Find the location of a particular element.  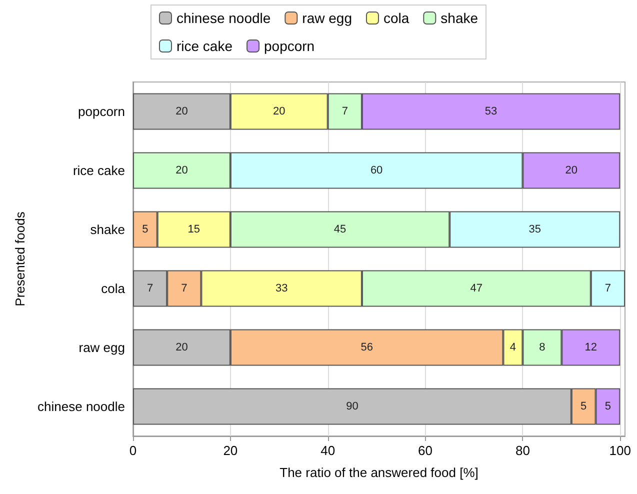

legend-label: raw egg is located at coordinates (327, 18).